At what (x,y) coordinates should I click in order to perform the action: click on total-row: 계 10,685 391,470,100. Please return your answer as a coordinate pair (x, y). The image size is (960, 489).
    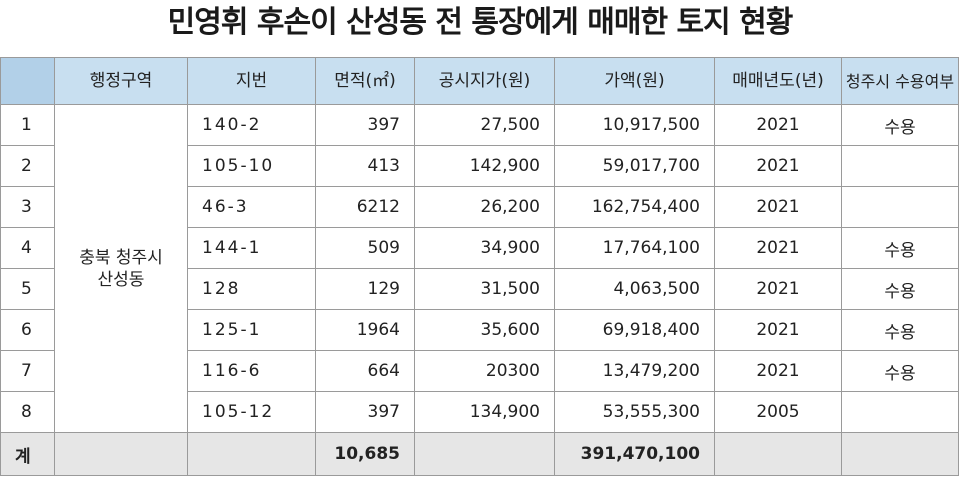
    Looking at the image, I should click on (479, 454).